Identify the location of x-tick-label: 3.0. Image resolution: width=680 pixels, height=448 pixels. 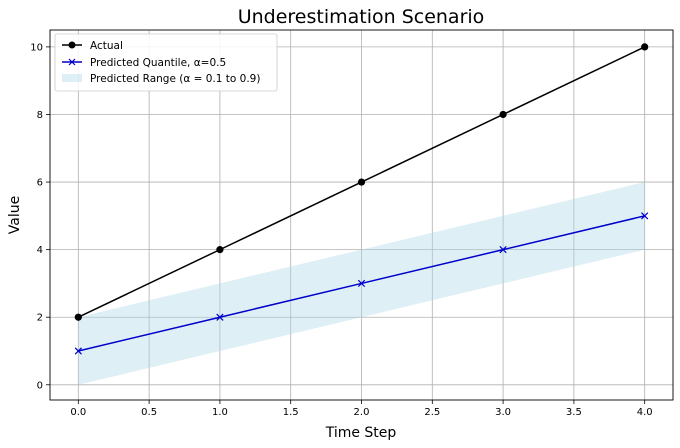
(503, 412).